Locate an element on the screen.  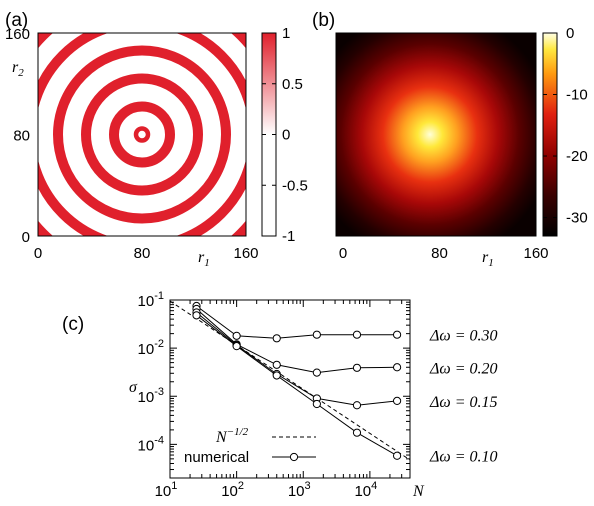
x-tick-label: 10⁴ is located at coordinates (365, 490).